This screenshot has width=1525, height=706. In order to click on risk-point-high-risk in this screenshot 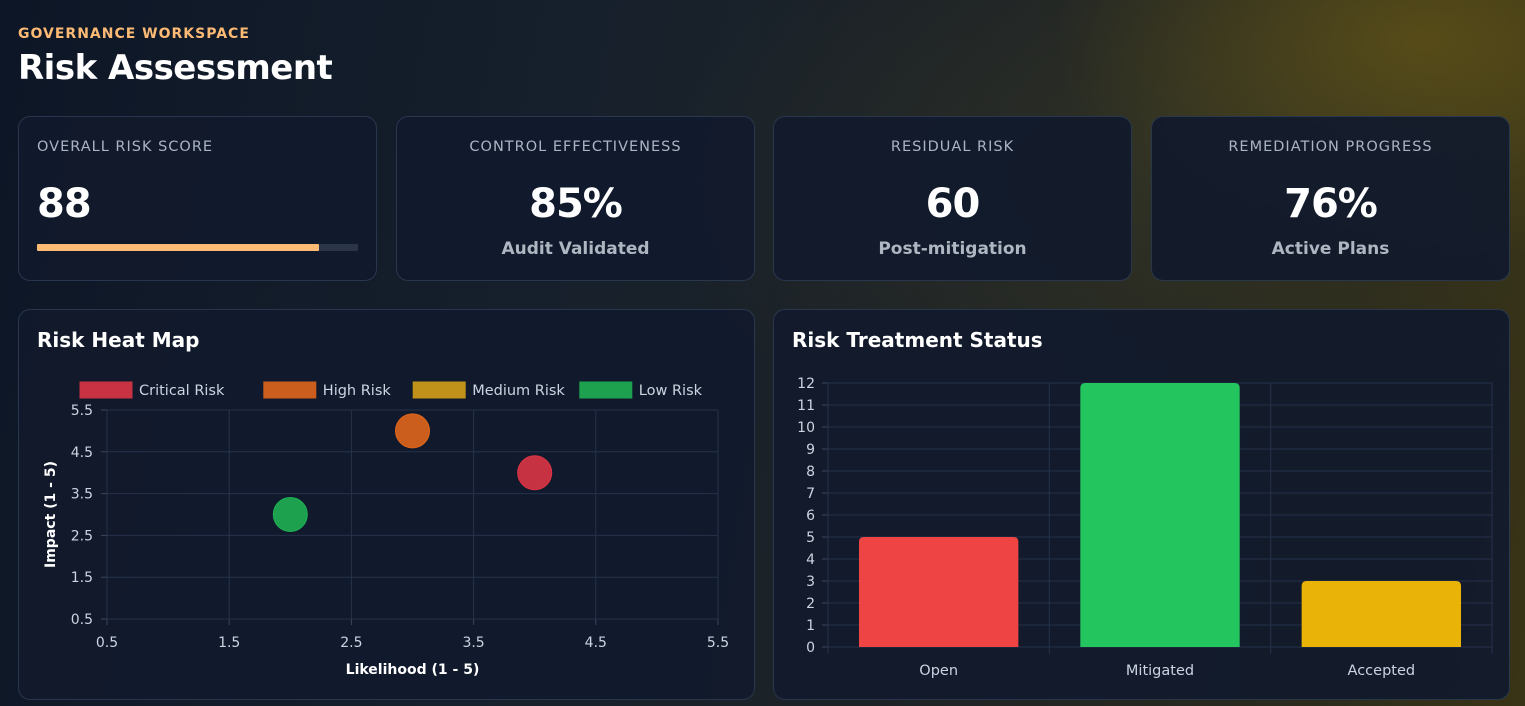, I will do `click(412, 431)`.